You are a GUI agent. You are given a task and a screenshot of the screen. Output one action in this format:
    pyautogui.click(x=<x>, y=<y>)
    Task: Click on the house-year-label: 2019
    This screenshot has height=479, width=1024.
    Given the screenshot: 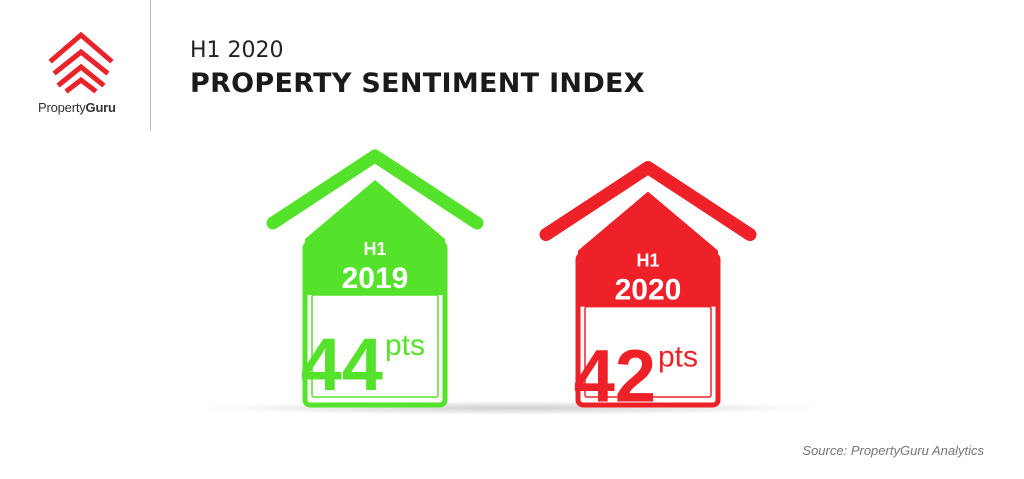 What is the action you would take?
    pyautogui.click(x=375, y=278)
    